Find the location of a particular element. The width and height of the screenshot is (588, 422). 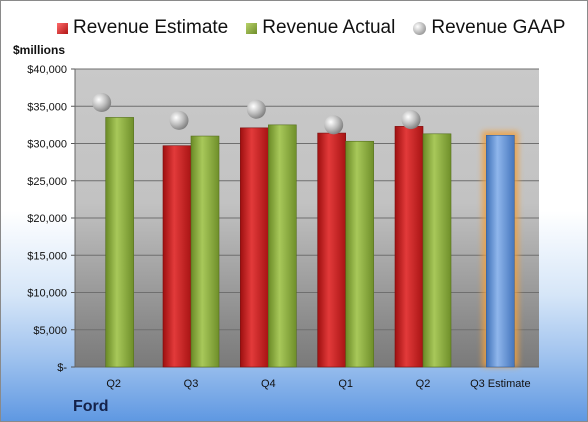

x-tick-label: Q3 is located at coordinates (191, 384).